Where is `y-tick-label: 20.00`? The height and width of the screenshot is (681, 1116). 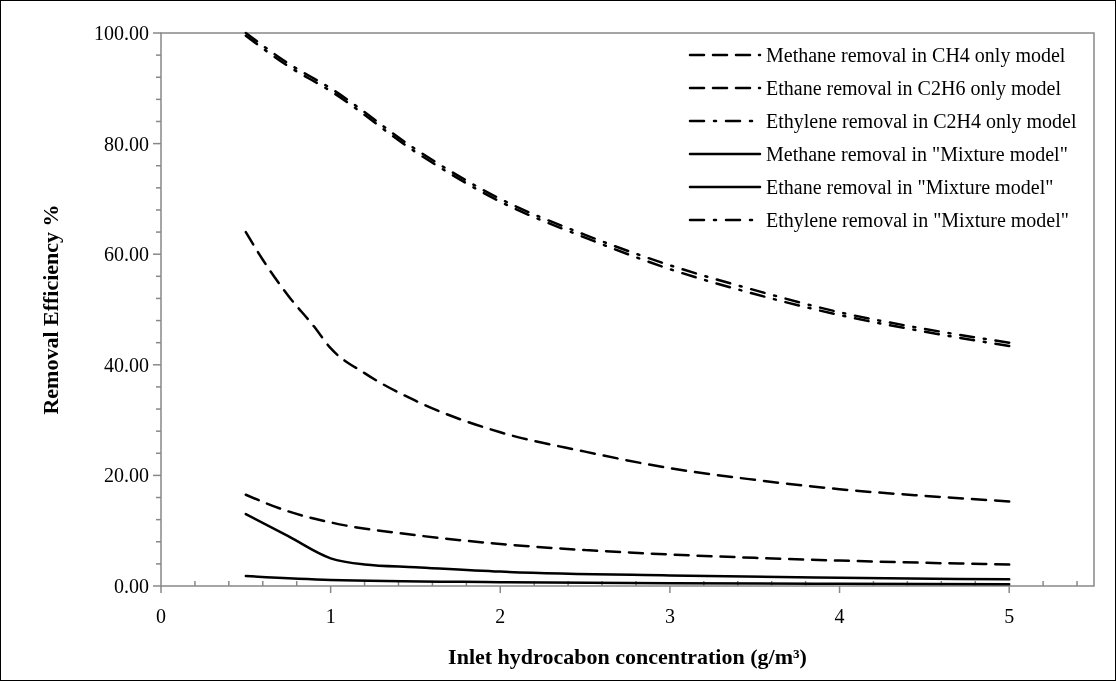
y-tick-label: 20.00 is located at coordinates (126, 475).